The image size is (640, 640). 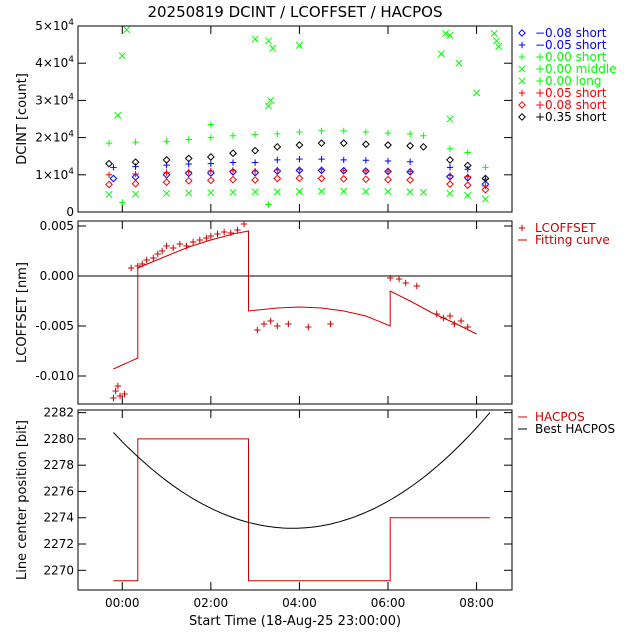 What do you see at coordinates (568, 81) in the screenshot?
I see `legend-entry: +0.00 long` at bounding box center [568, 81].